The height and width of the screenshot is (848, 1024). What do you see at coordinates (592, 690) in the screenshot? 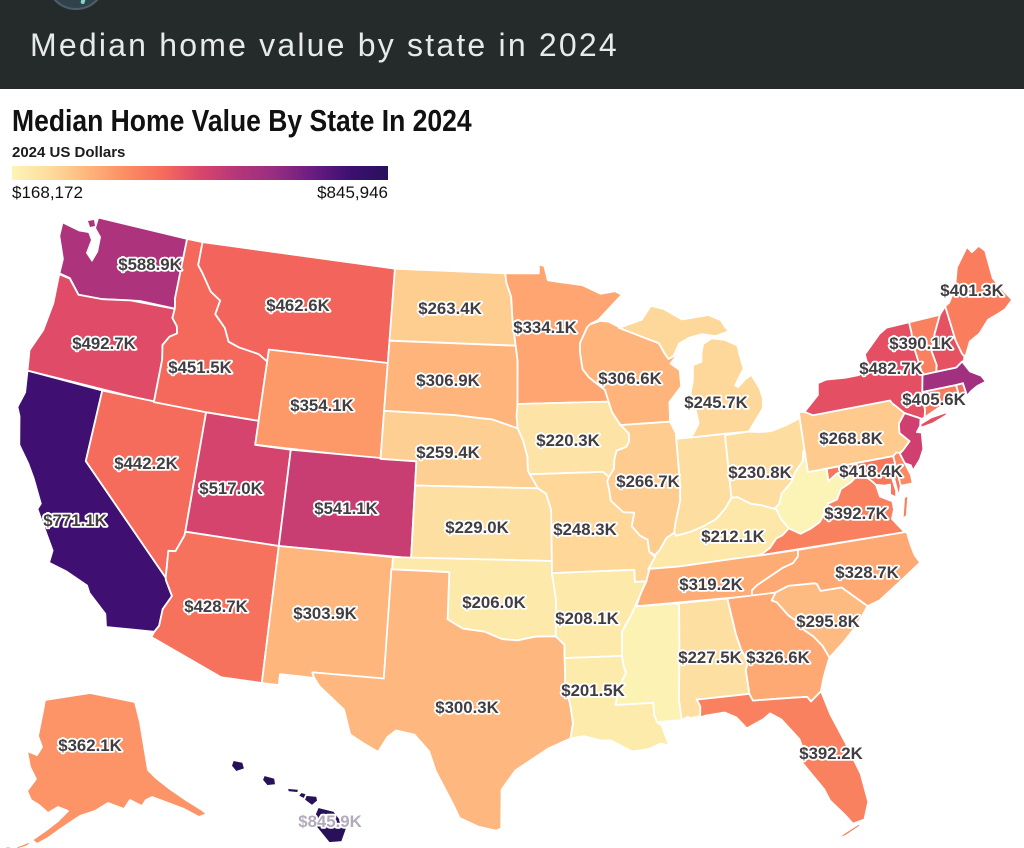
I see `svg-text: $201.5K` at bounding box center [592, 690].